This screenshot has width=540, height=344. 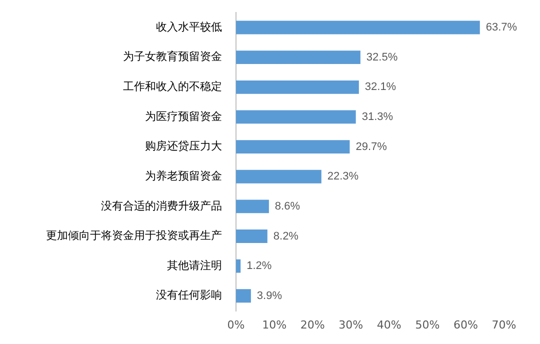 What do you see at coordinates (189, 27) in the screenshot?
I see `y-tick-label: 收入水平较低` at bounding box center [189, 27].